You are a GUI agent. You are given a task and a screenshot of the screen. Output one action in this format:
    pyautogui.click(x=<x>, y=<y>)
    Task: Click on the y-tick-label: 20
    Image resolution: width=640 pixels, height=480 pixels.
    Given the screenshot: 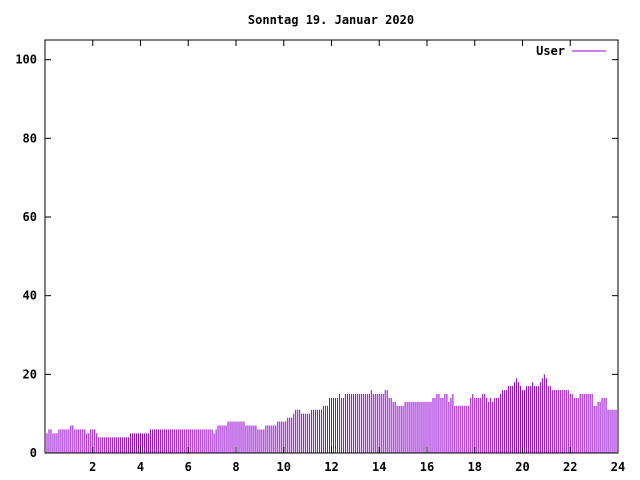 What is the action you would take?
    pyautogui.click(x=30, y=374)
    